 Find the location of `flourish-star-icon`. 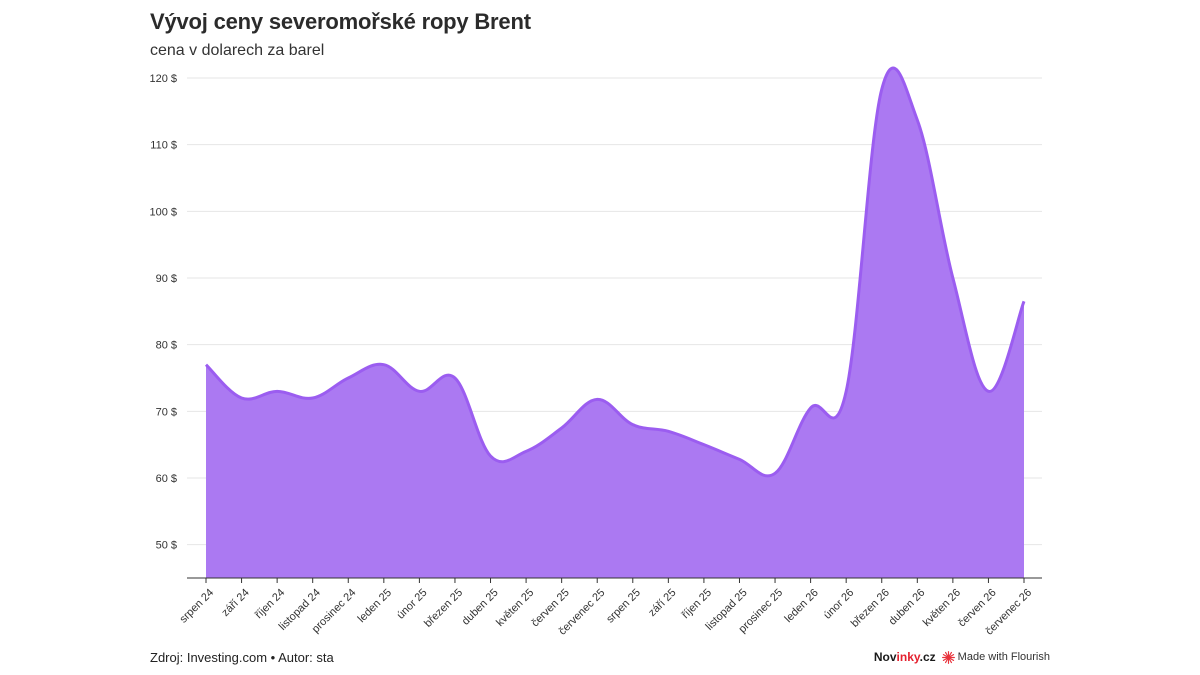

flourish-star-icon is located at coordinates (948, 657).